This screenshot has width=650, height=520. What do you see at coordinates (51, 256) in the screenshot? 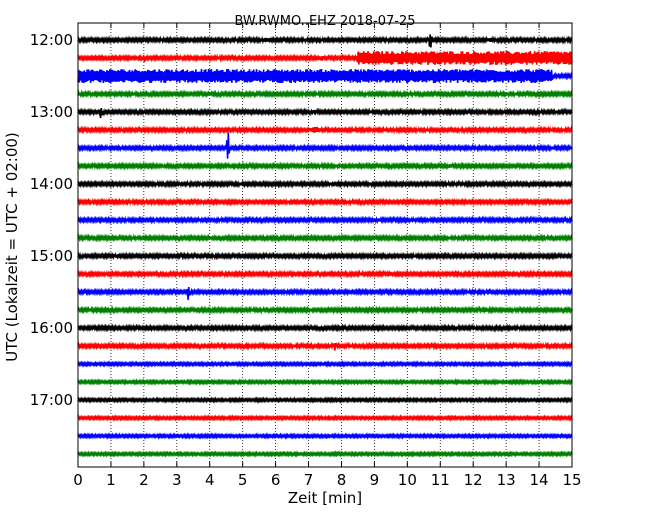
I see `y-tick-label: 15:00` at bounding box center [51, 256].